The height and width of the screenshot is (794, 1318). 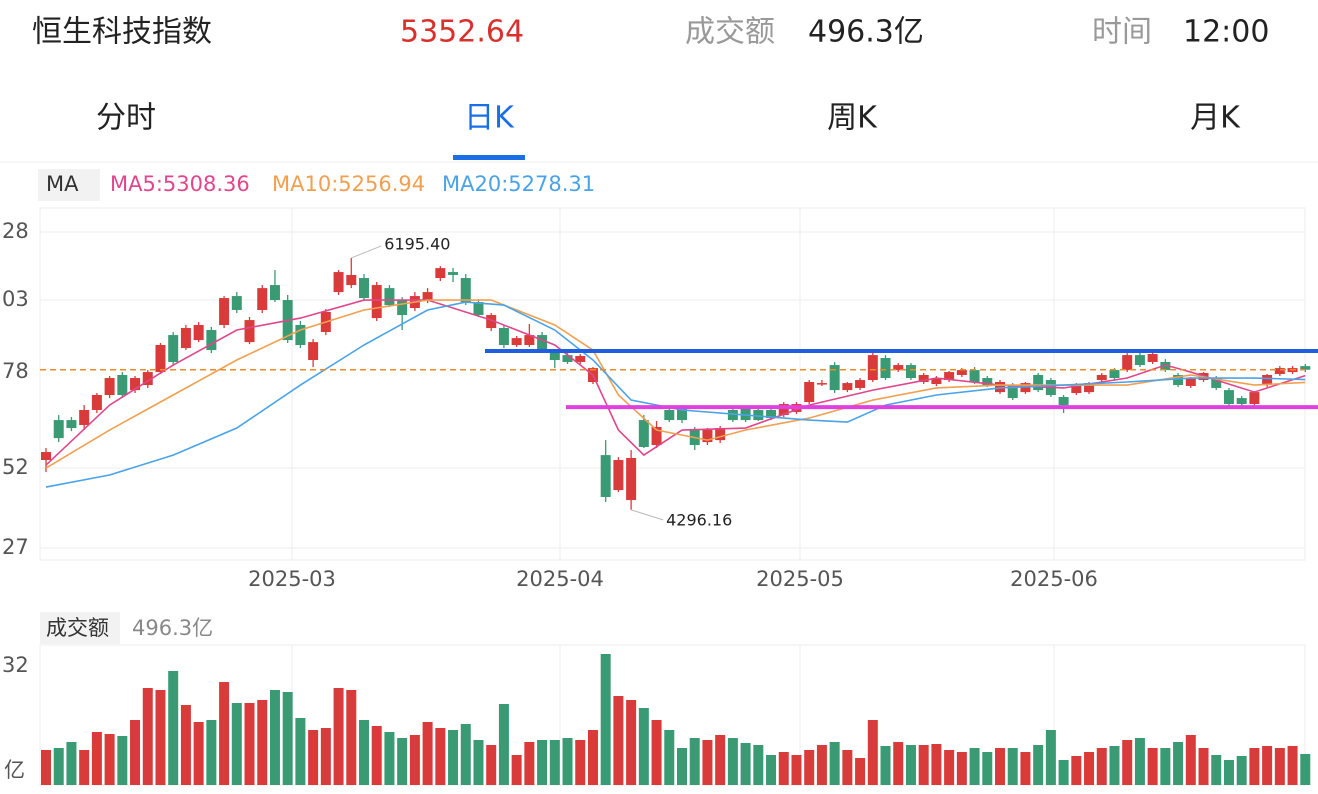 I want to click on ma-badge, so click(x=69, y=185).